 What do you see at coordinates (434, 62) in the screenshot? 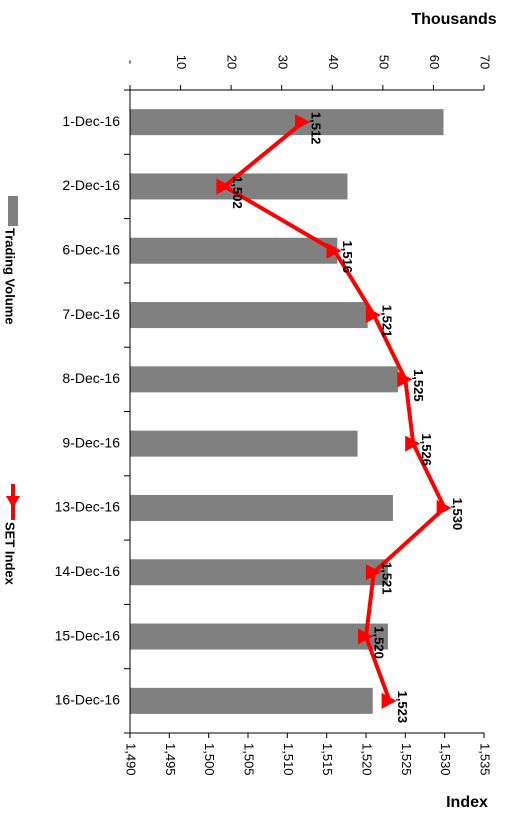
I see `volume-tick-label: 60` at bounding box center [434, 62].